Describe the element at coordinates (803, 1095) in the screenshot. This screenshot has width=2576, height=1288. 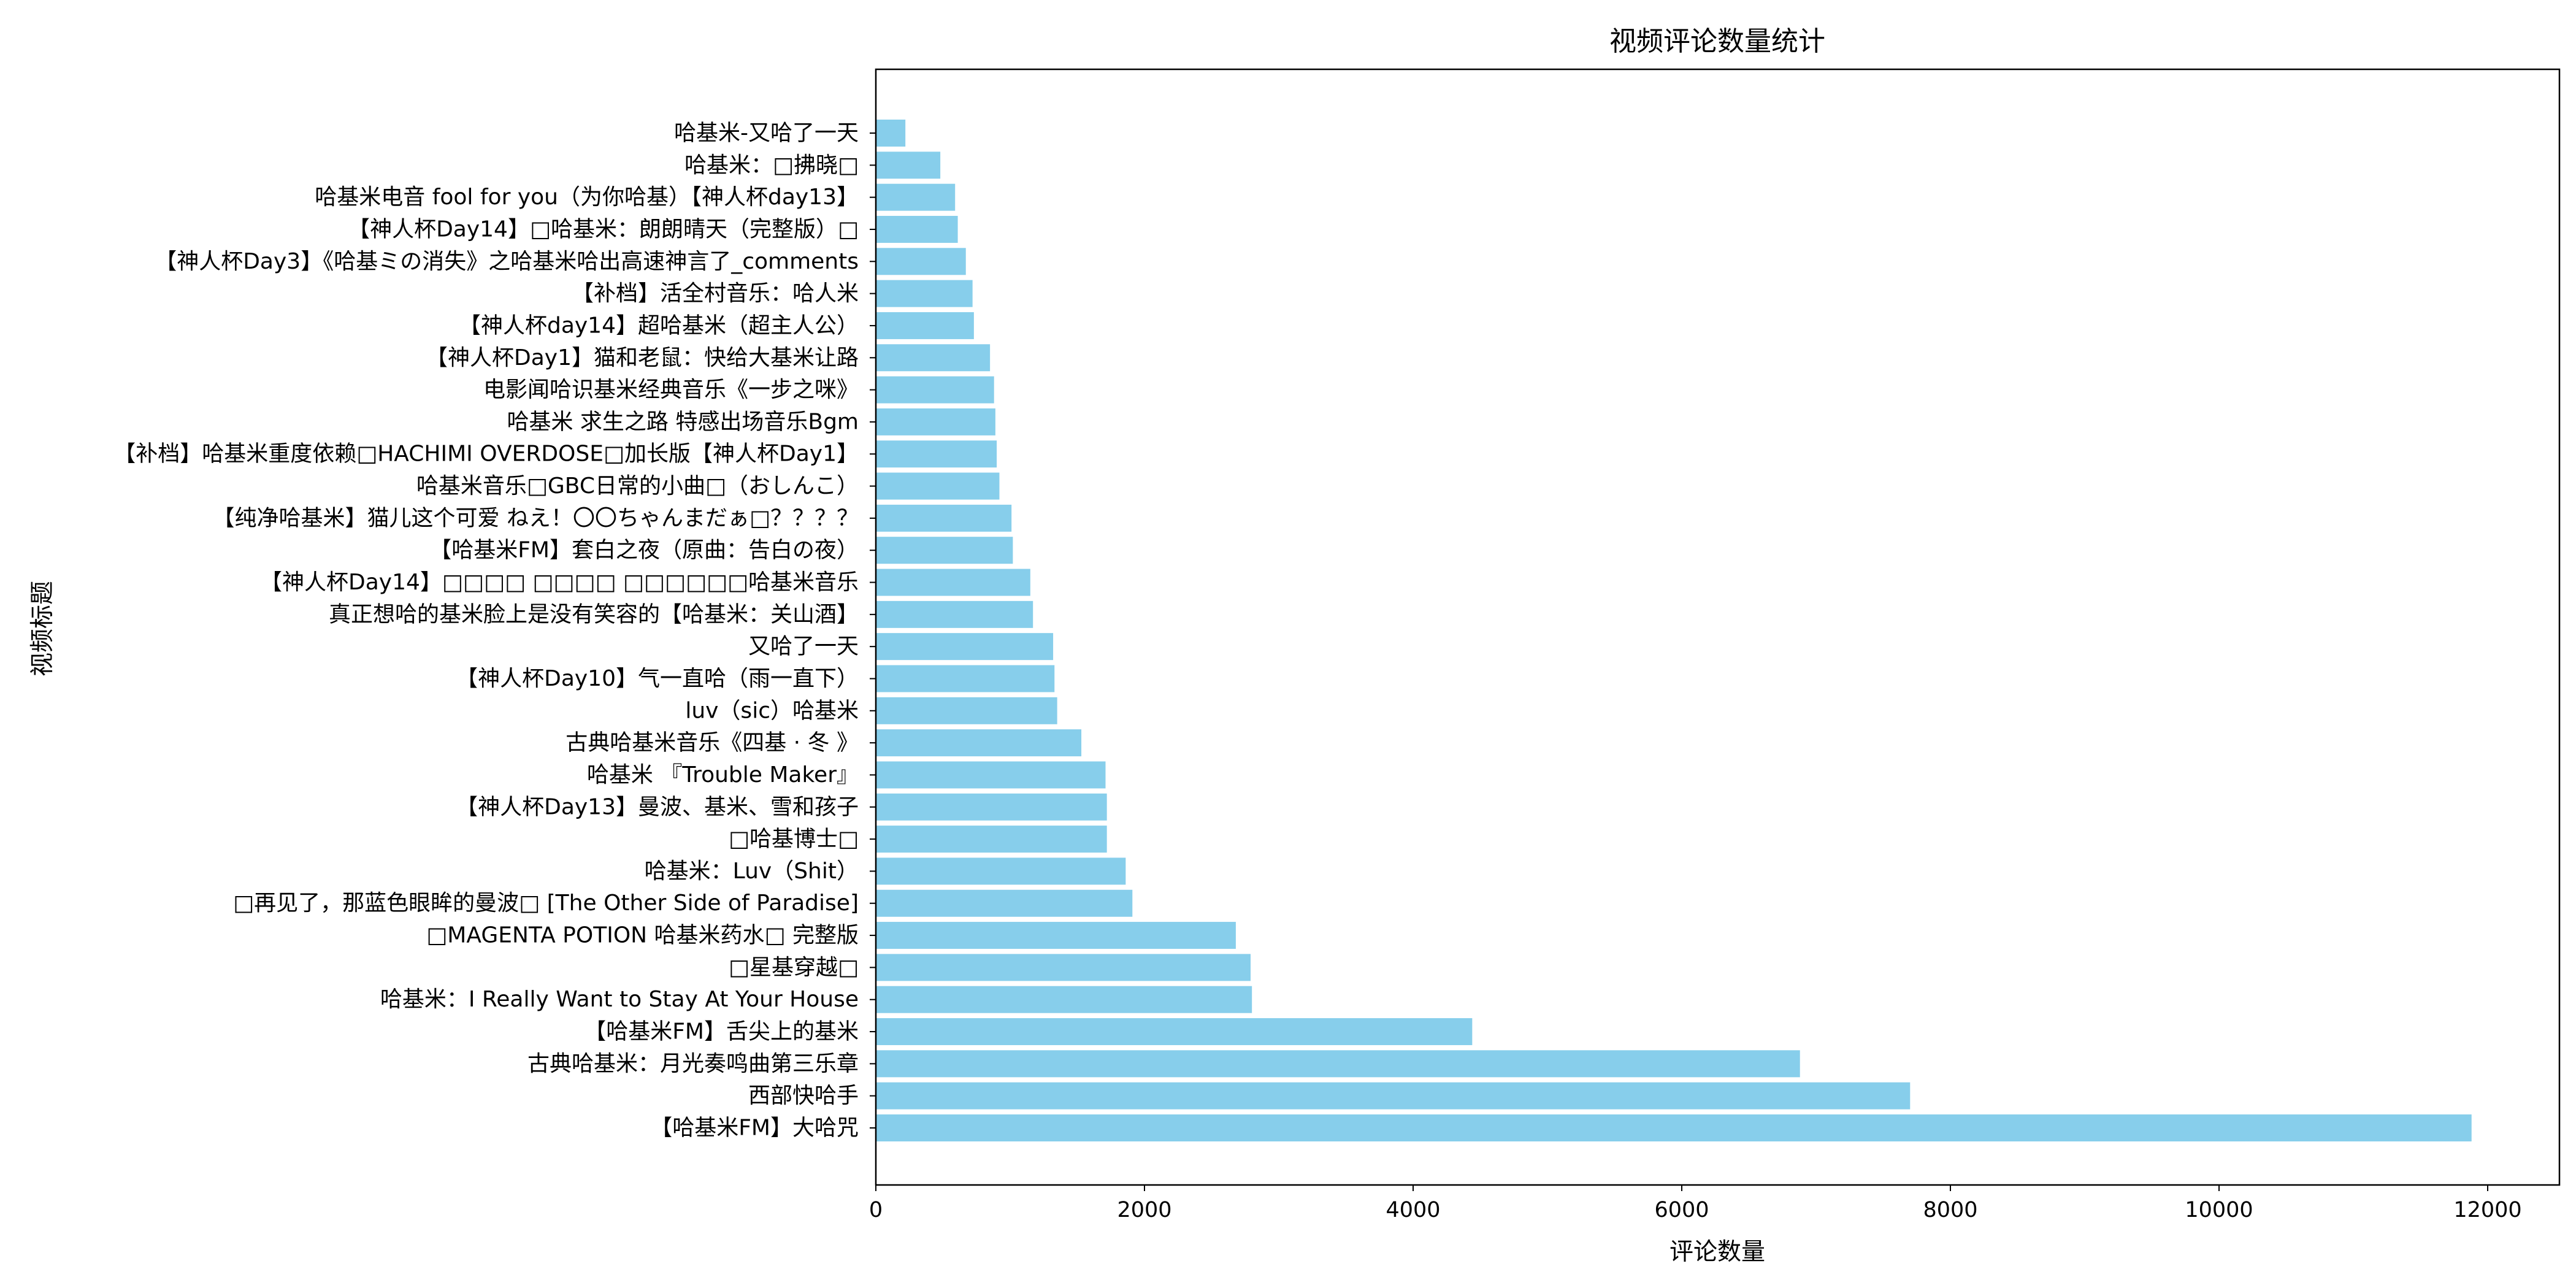
I see `category-label: 西部快哈手` at that location.